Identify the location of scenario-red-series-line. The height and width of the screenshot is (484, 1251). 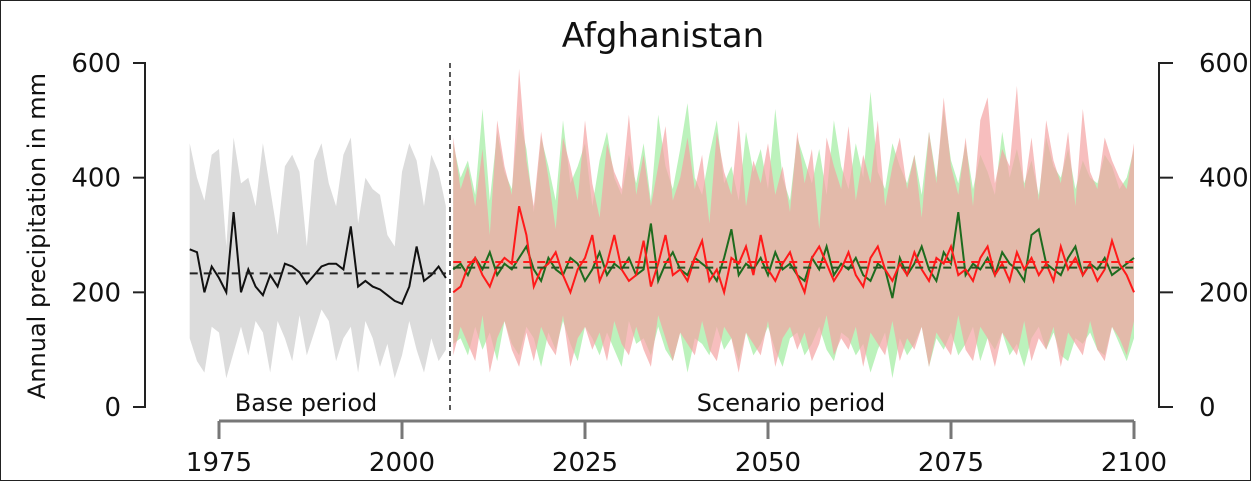
(793, 251).